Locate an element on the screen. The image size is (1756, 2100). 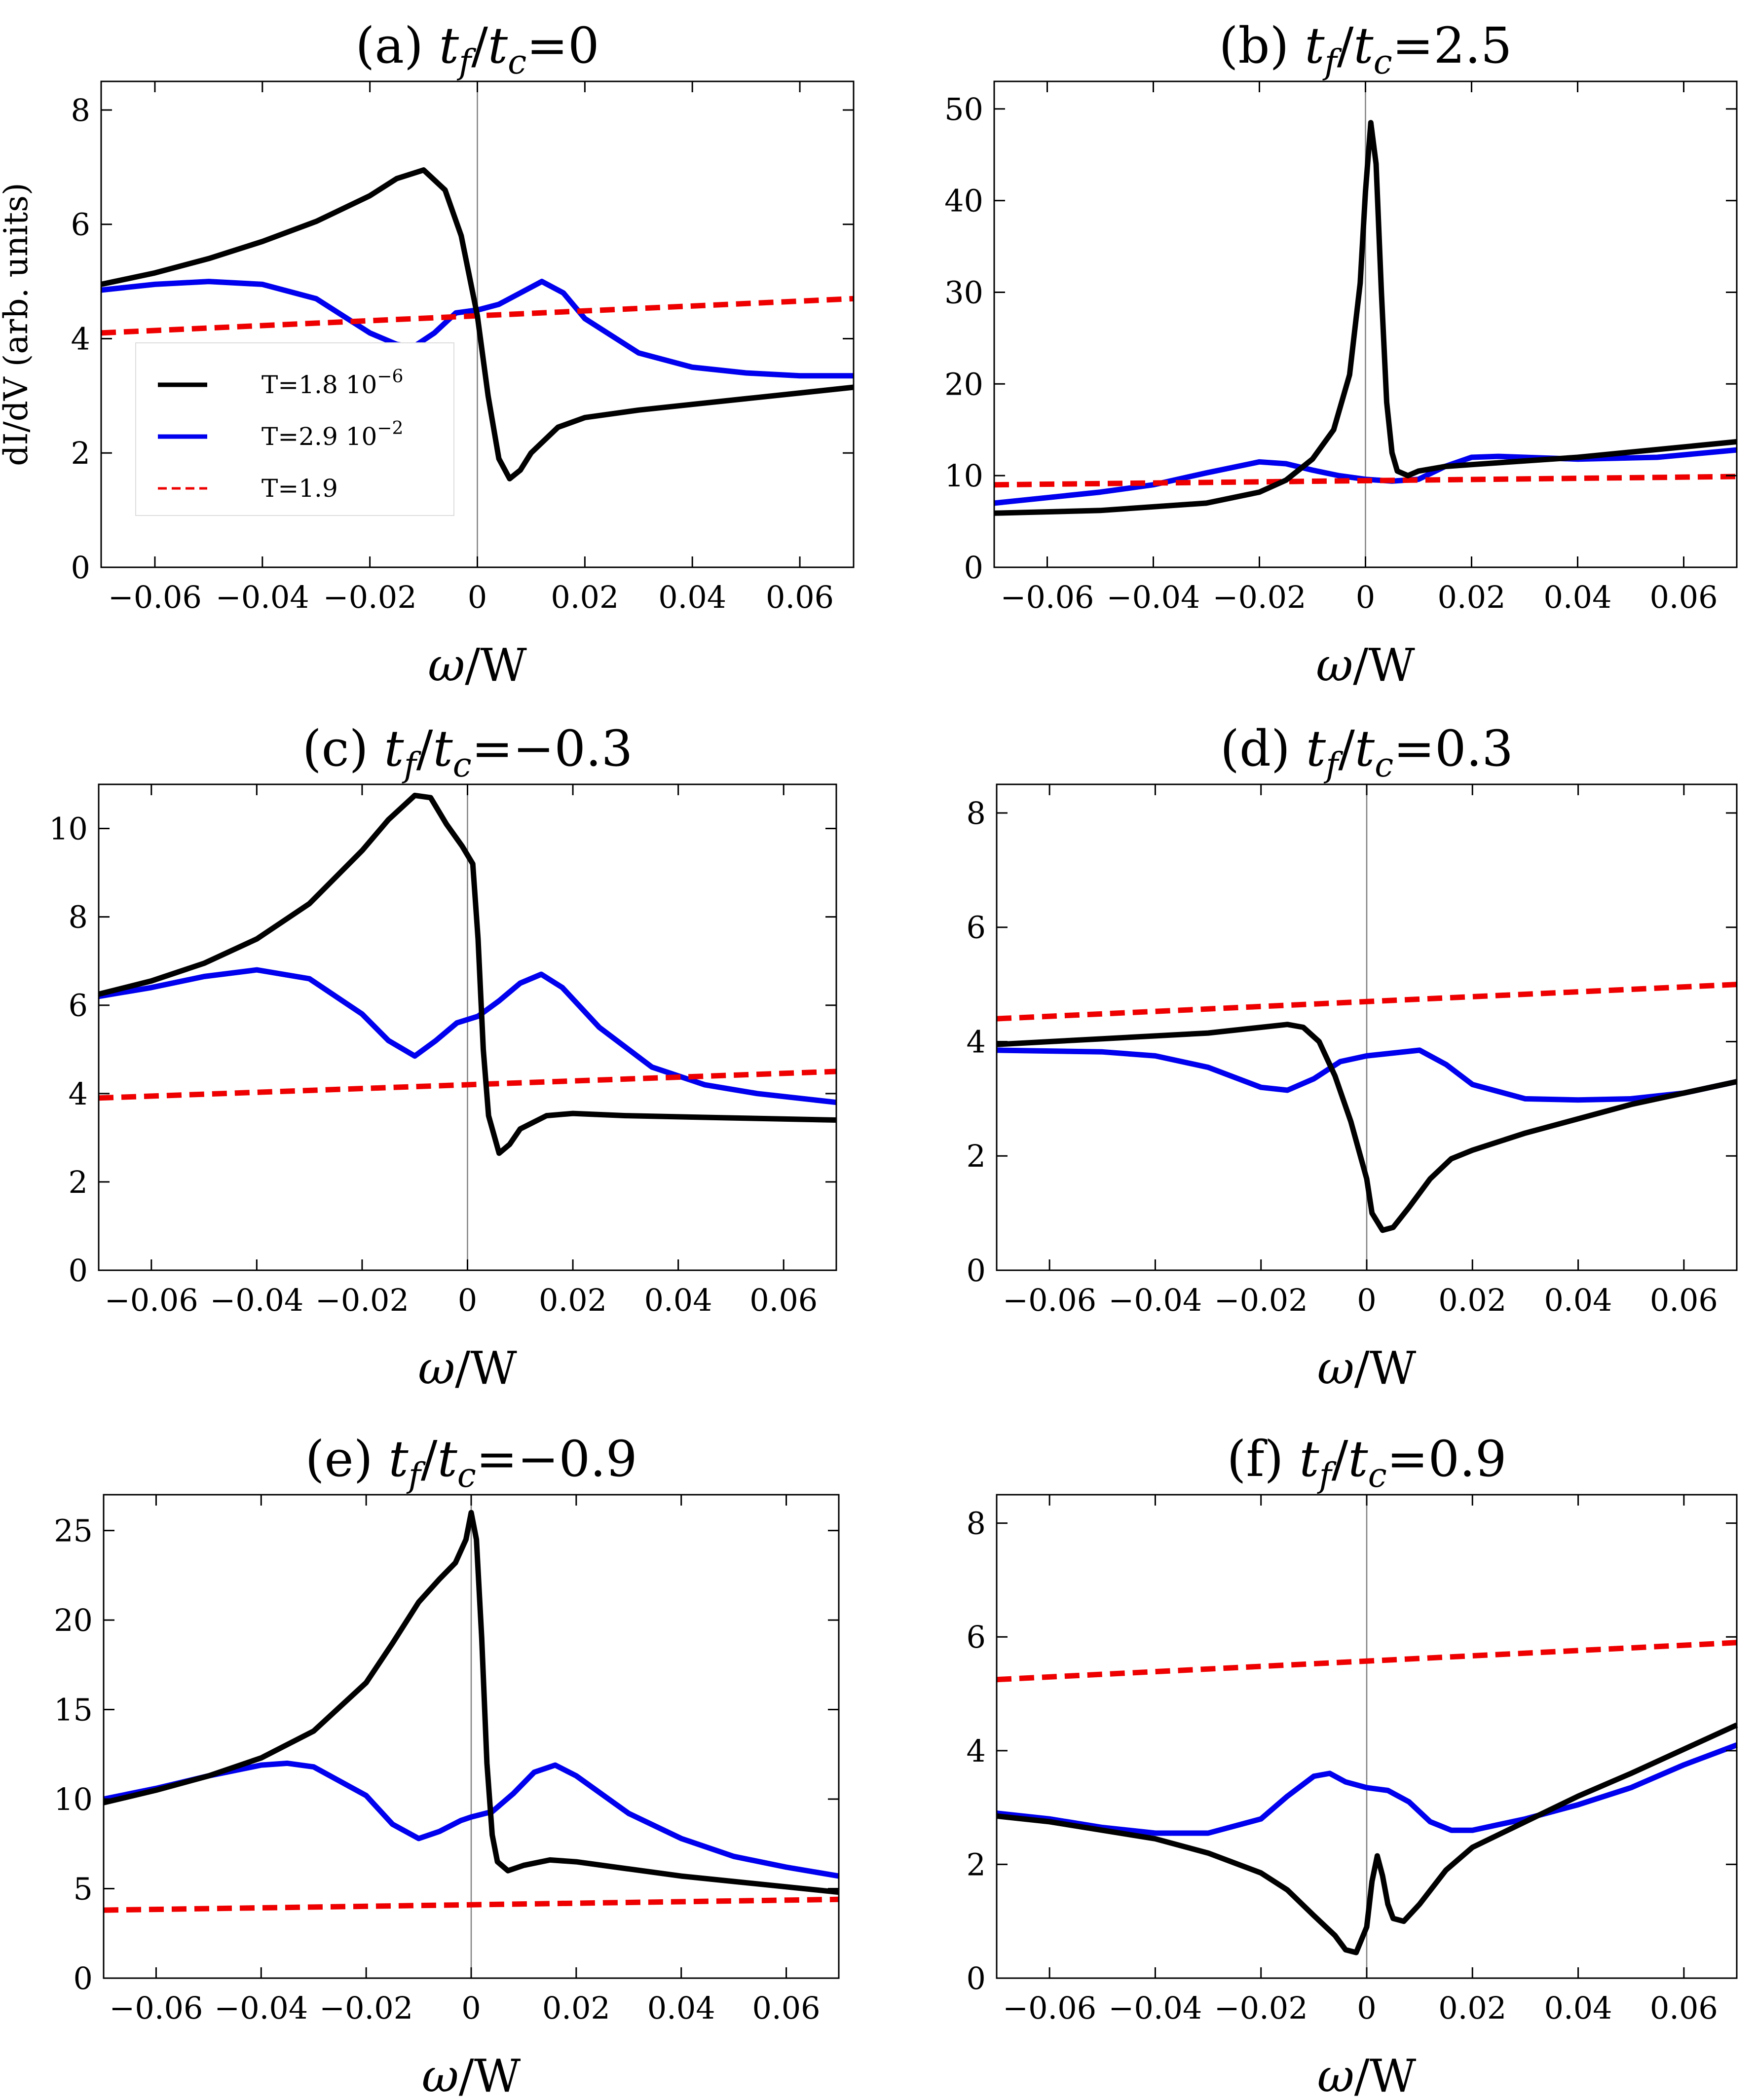
panel-f-xlabel-symbol: ω is located at coordinates (1335, 2075).